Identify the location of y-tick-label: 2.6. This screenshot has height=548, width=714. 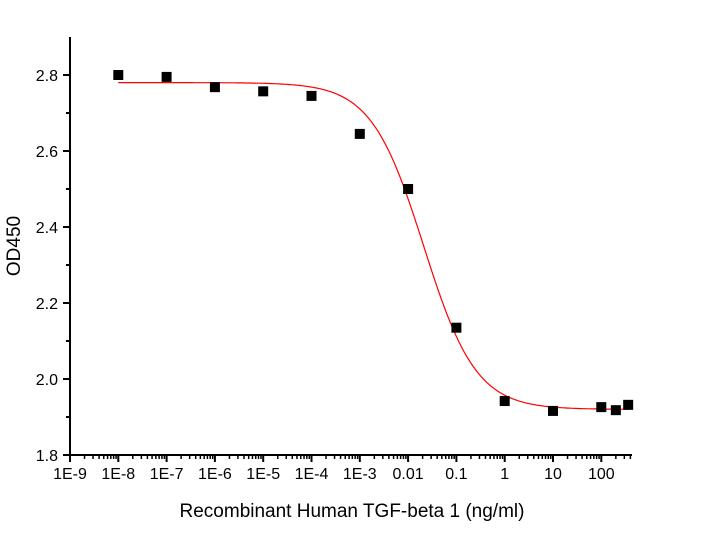
(47, 152).